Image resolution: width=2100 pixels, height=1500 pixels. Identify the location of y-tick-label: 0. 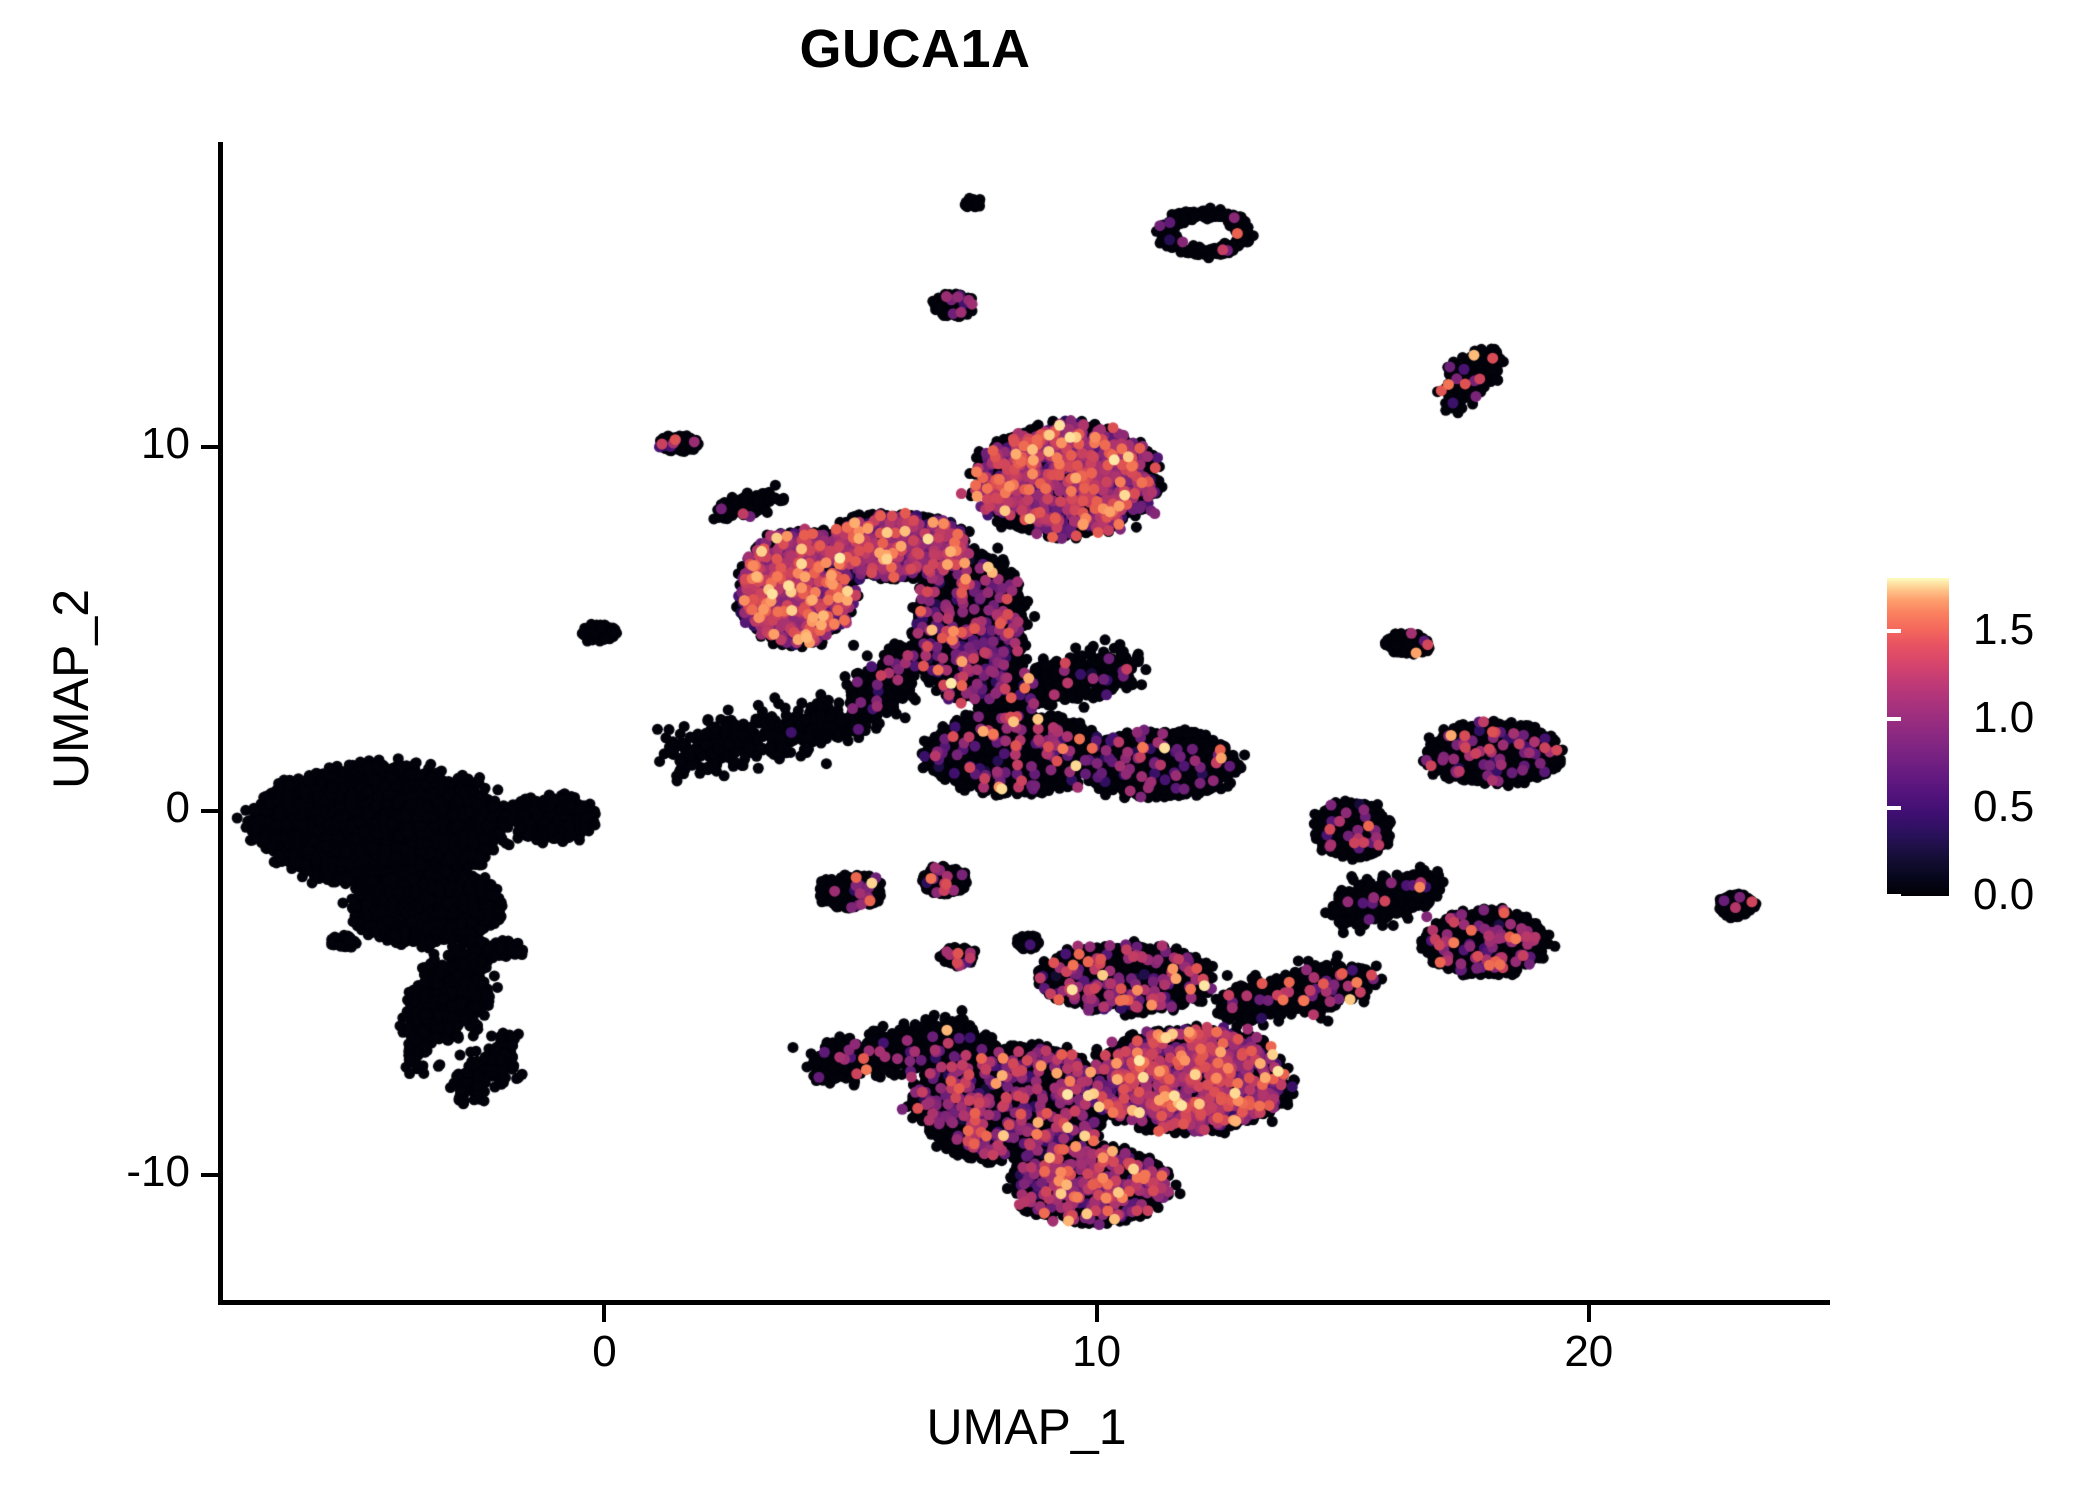
(177, 808).